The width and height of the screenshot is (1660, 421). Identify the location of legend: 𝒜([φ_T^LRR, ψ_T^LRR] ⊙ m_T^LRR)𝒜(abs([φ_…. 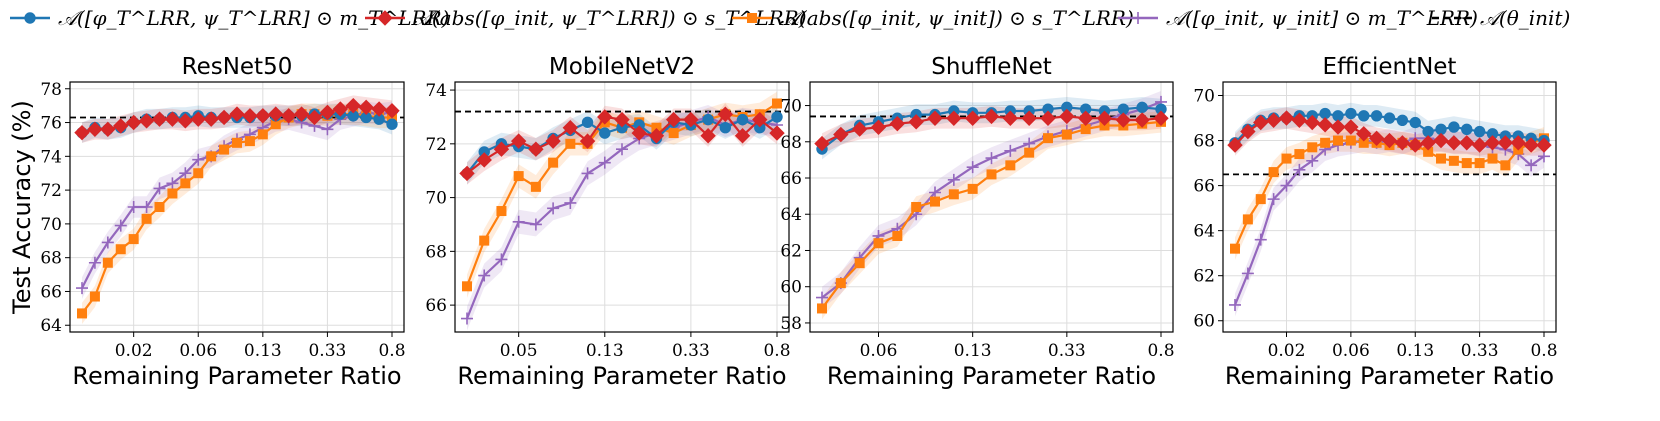
(790, 18).